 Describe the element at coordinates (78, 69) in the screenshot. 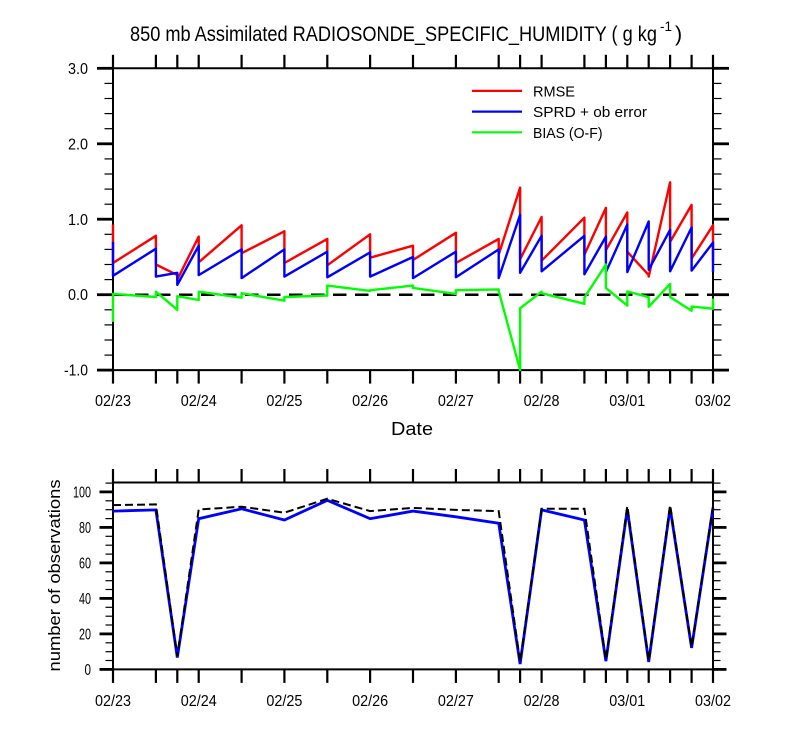

I see `svg-text: 3.0` at that location.